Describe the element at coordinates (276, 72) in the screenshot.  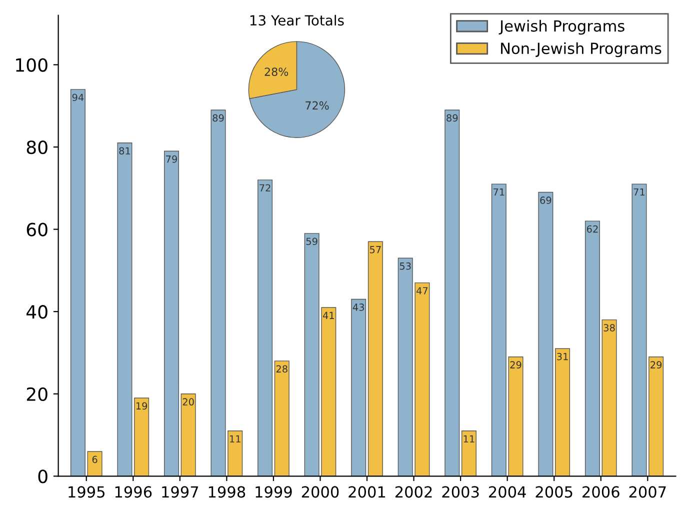
I see `data-label: 28%` at that location.